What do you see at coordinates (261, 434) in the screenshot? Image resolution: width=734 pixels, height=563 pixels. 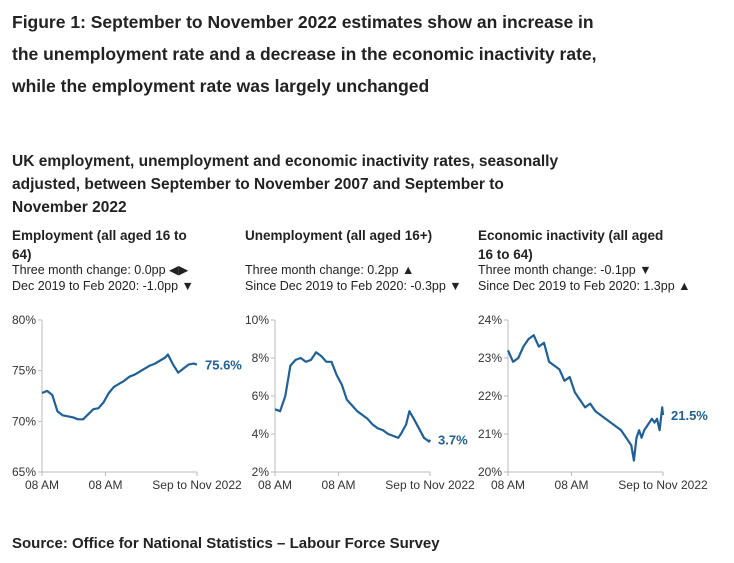 I see `y-tick-label: 4%` at bounding box center [261, 434].